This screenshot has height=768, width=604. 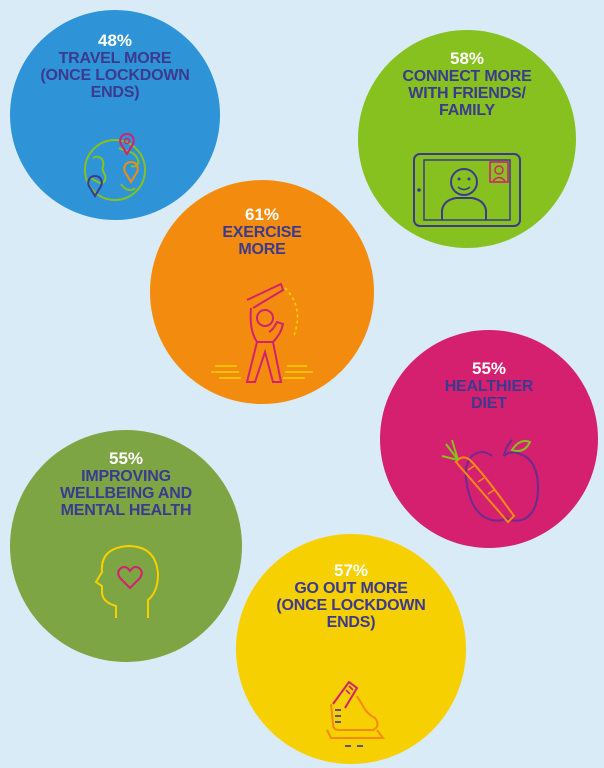 What do you see at coordinates (351, 649) in the screenshot?
I see `stat-circle-goout: 57% GO OUT MORE (ONCE LOCKDOWN ENDS)` at bounding box center [351, 649].